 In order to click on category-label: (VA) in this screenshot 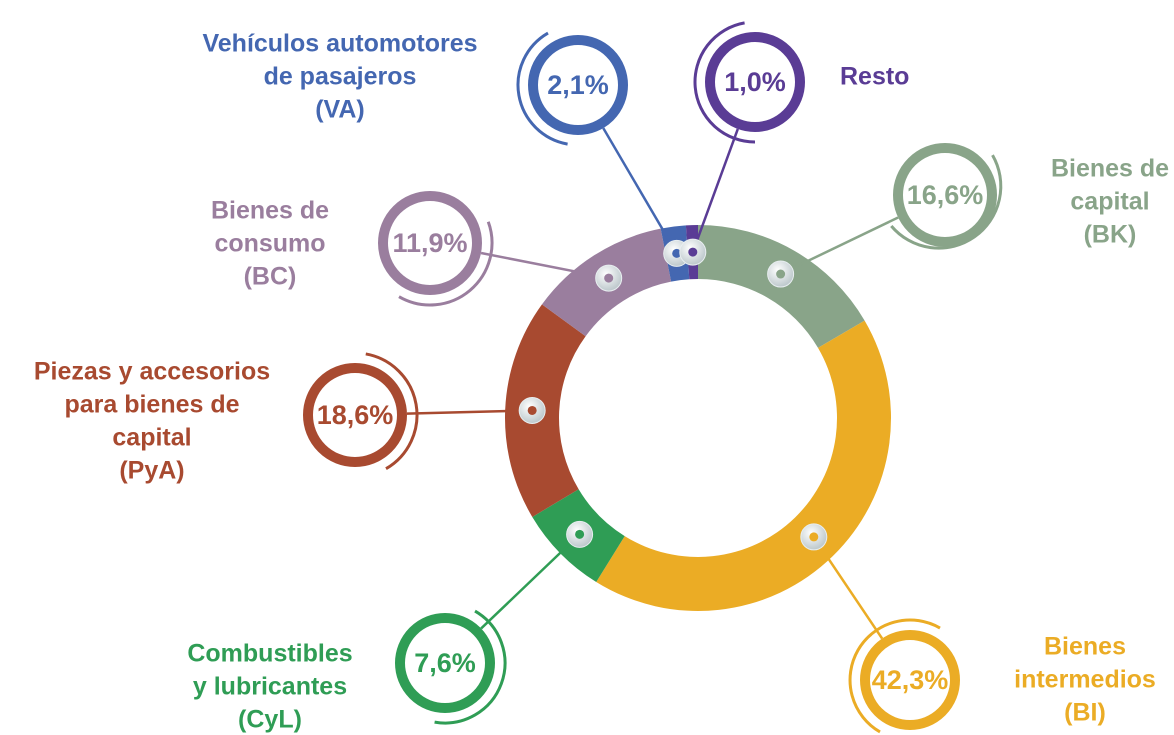, I will do `click(340, 110)`.